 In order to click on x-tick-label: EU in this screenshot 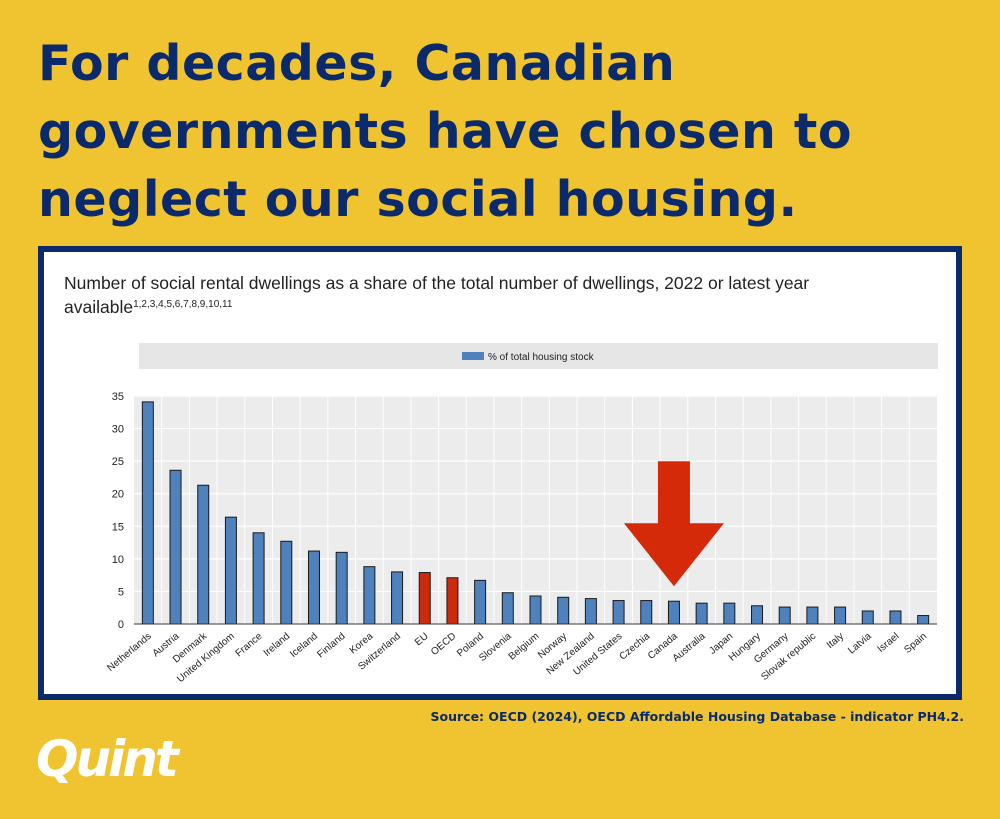, I will do `click(422, 639)`.